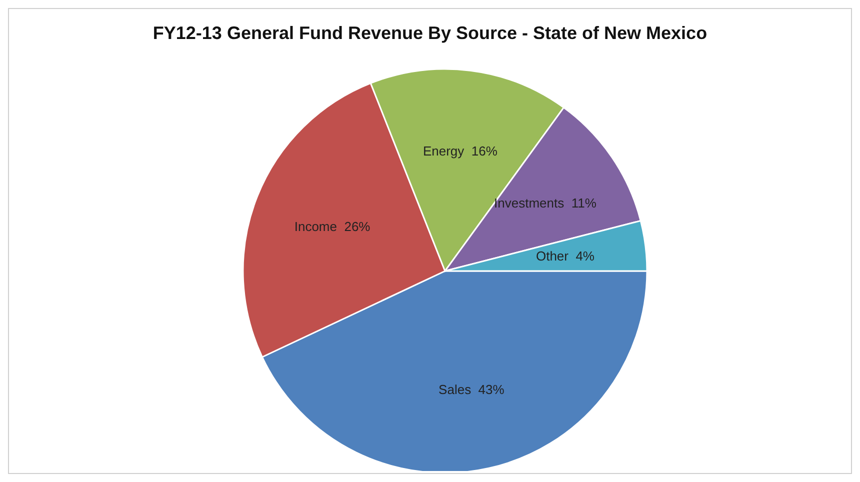 The image size is (860, 482). What do you see at coordinates (545, 202) in the screenshot?
I see `slice-label: Investments 11%` at bounding box center [545, 202].